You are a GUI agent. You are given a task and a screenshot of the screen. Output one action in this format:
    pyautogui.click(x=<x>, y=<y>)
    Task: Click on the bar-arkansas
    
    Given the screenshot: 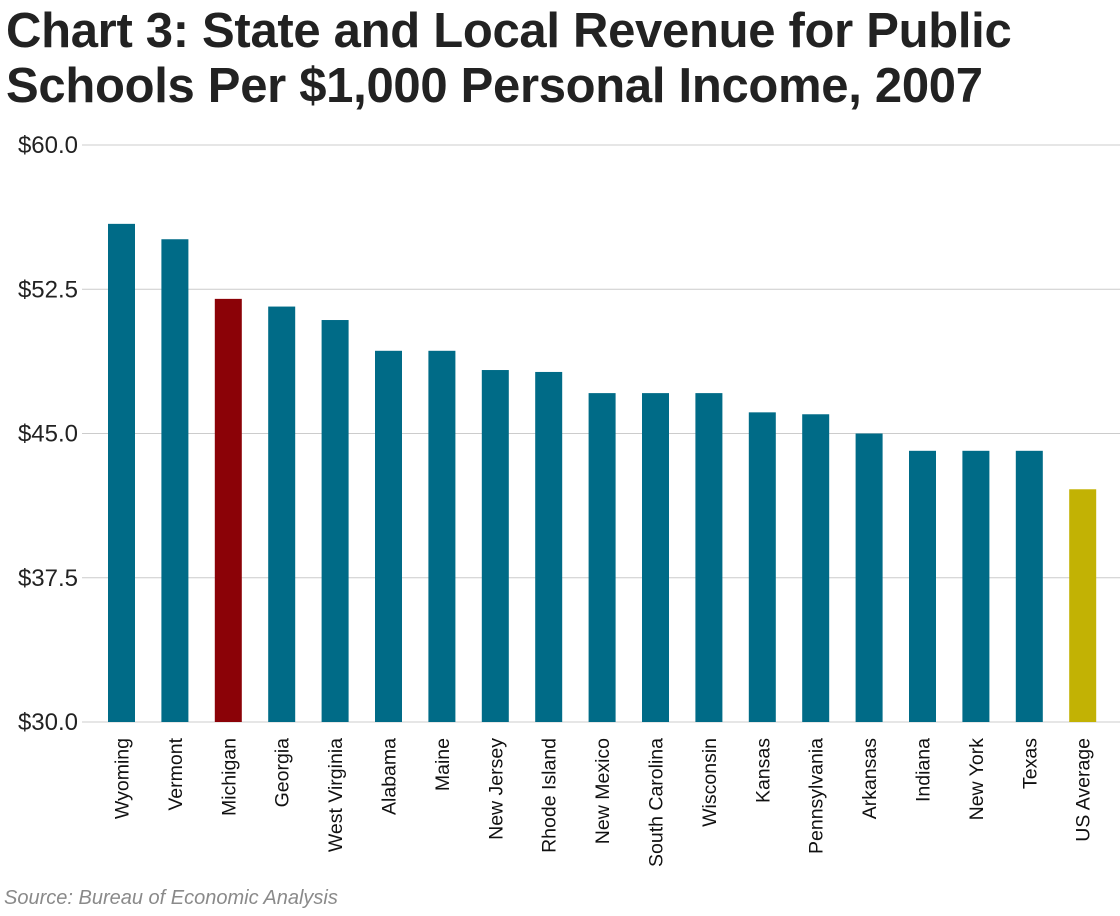 What is the action you would take?
    pyautogui.click(x=869, y=577)
    